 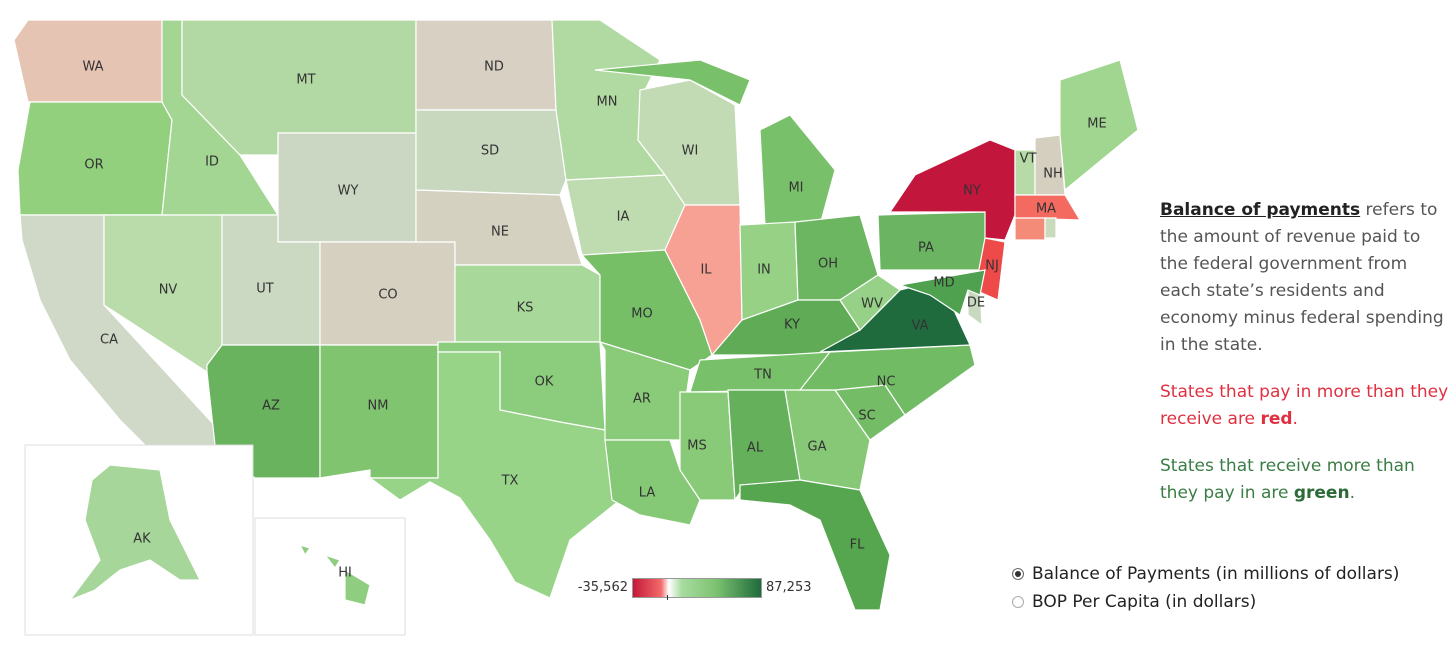 I want to click on state-LA, so click(x=652, y=482).